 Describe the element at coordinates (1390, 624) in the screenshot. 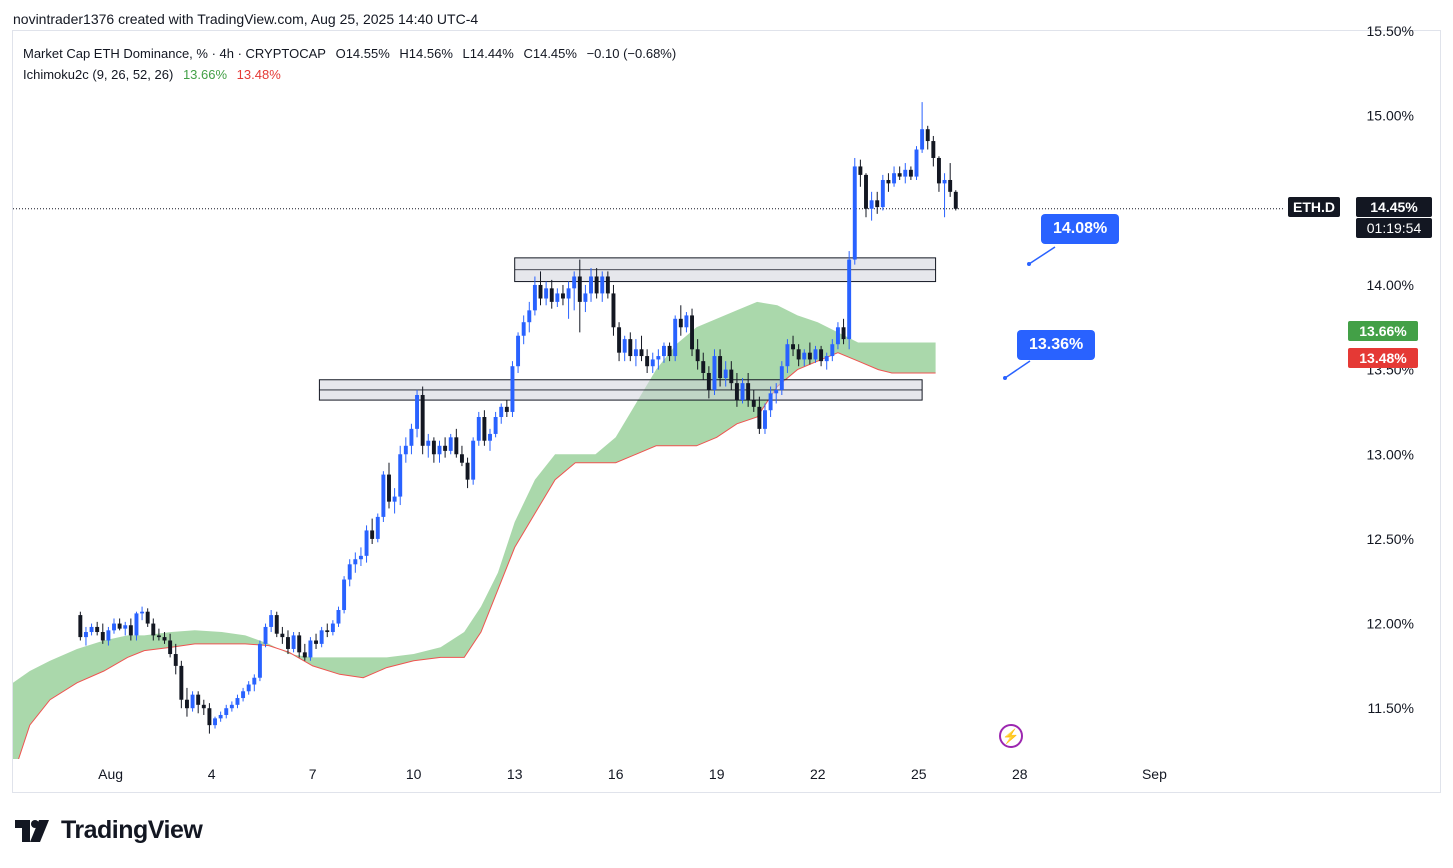

I see `y-tick-label: 12.00%` at that location.